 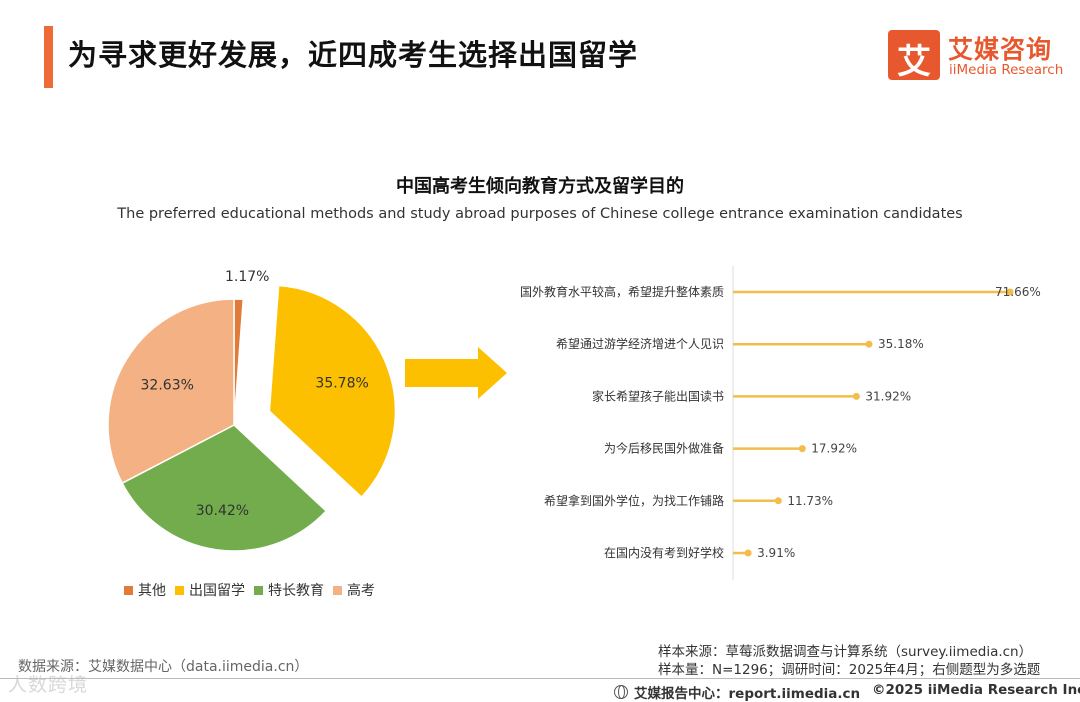 I want to click on logo-text-cn: 艾媒咨询, so click(x=1000, y=49).